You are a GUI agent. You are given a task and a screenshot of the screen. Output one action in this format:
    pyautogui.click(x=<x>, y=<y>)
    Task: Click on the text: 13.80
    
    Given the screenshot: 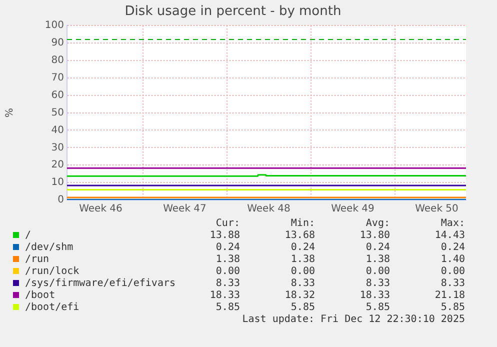 What is the action you would take?
    pyautogui.click(x=374, y=236)
    